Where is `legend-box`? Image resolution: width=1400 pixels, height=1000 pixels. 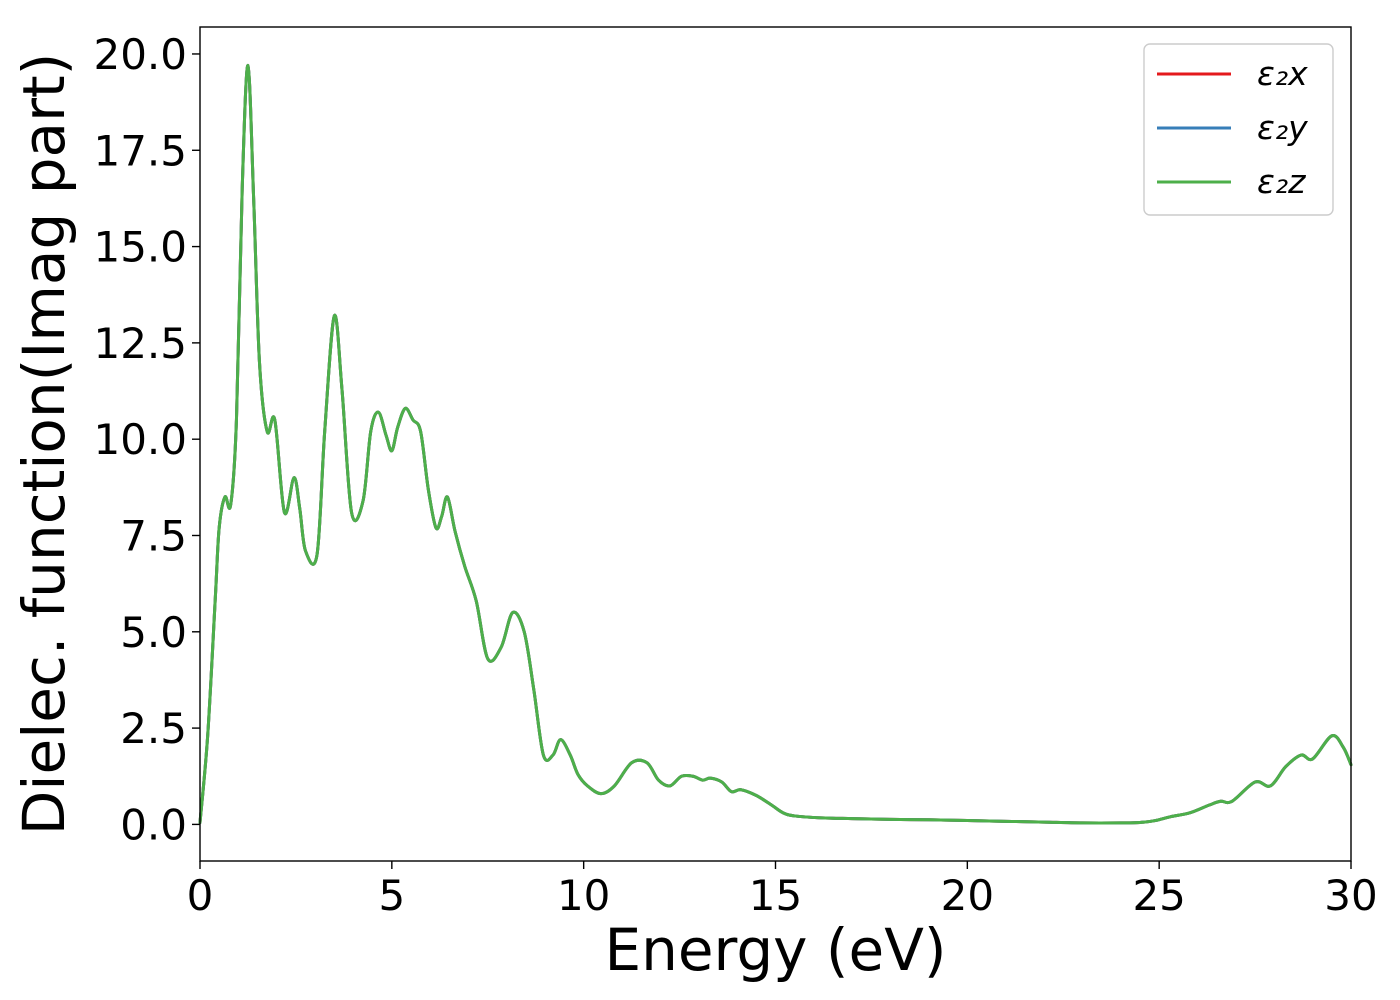
legend-box is located at coordinates (1238, 129).